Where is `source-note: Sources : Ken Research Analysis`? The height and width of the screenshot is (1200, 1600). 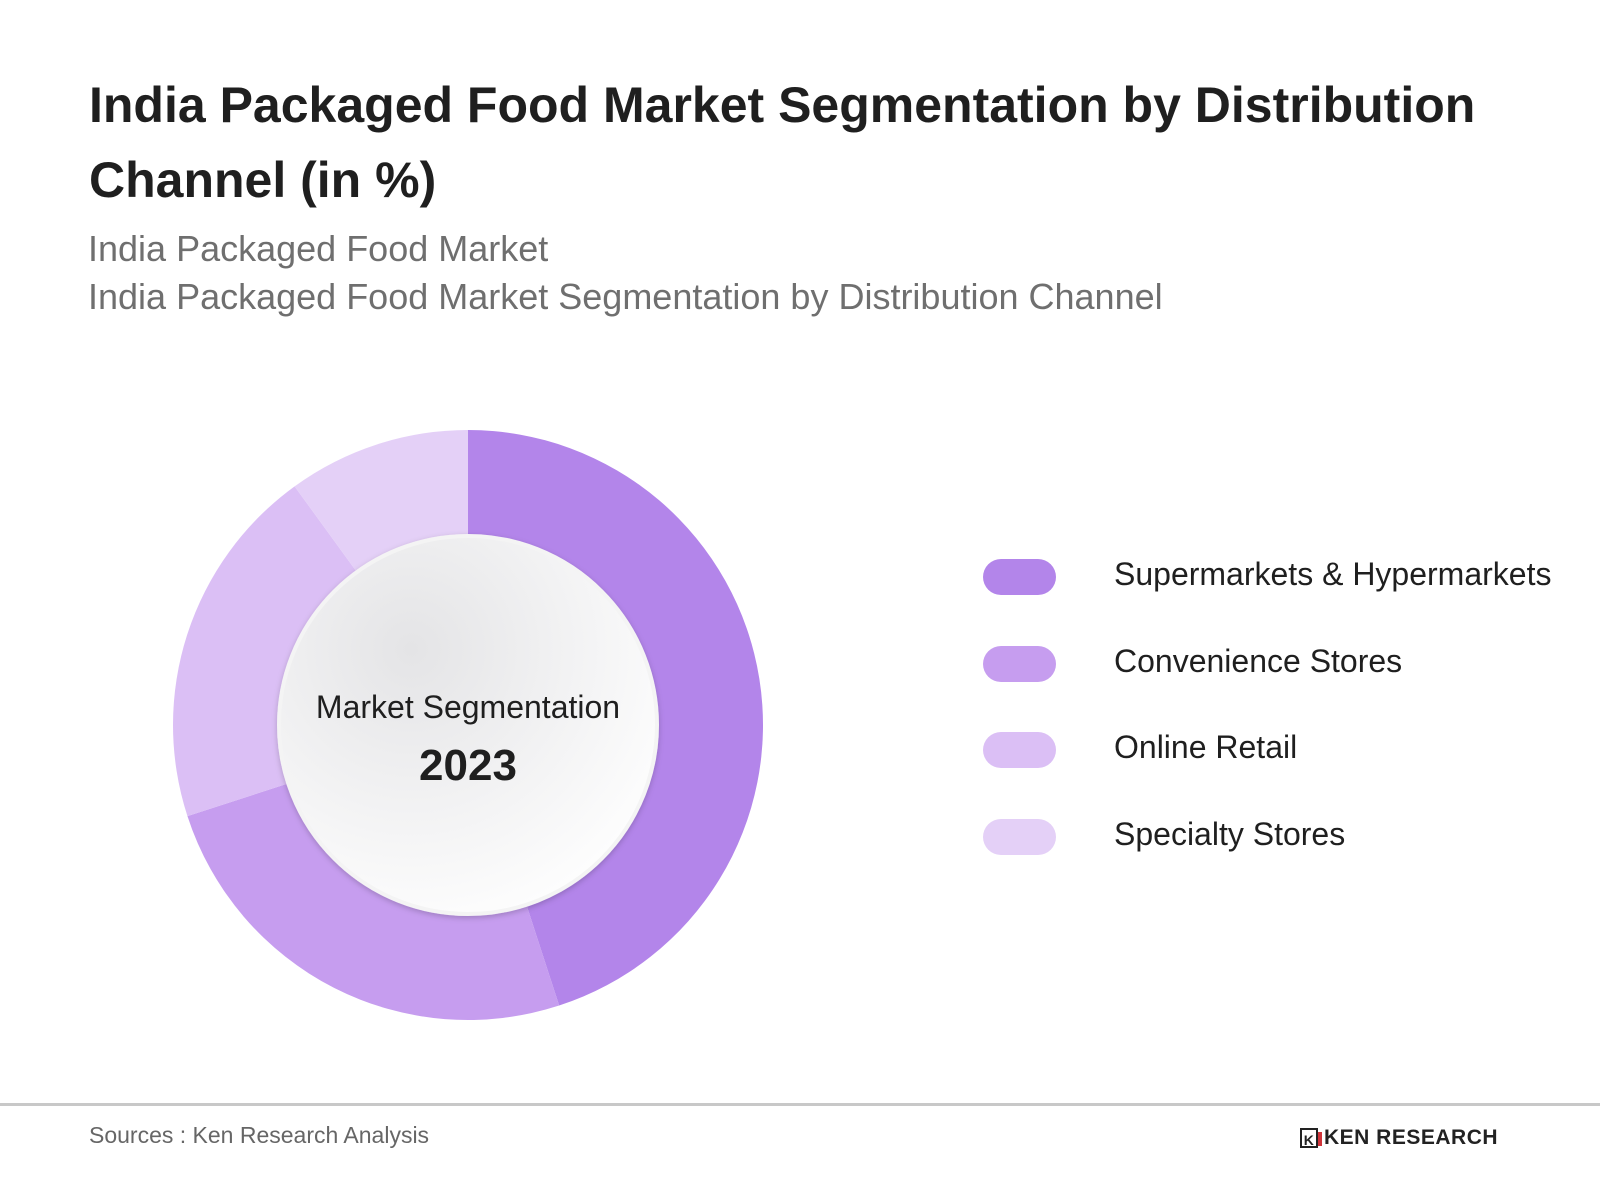 source-note: Sources : Ken Research Analysis is located at coordinates (259, 1135).